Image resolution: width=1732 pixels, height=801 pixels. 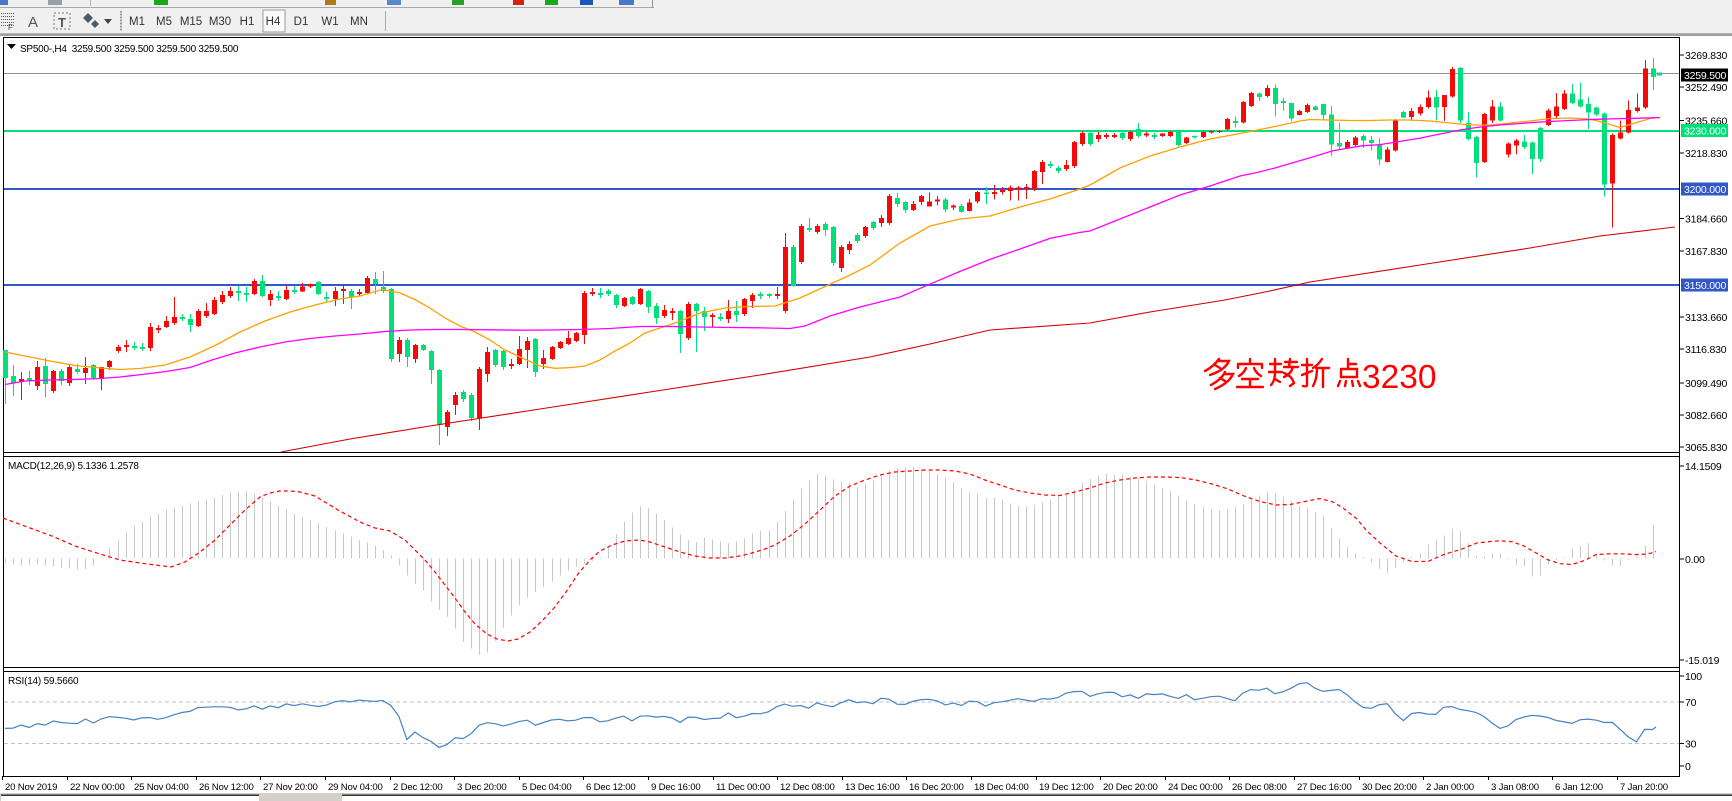 I want to click on svg-text: 6 Jan 12:00, so click(x=1579, y=787).